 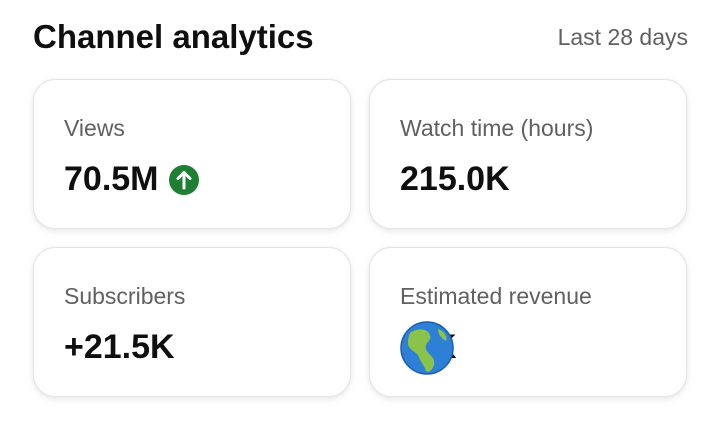 I want to click on card-label: Subscribers, so click(x=125, y=296).